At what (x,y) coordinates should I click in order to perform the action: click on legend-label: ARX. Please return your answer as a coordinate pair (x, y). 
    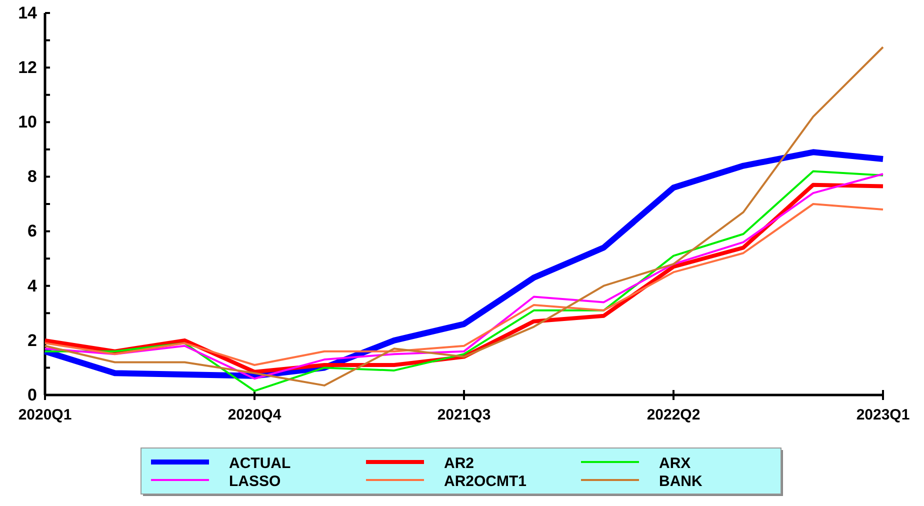
    Looking at the image, I should click on (675, 463).